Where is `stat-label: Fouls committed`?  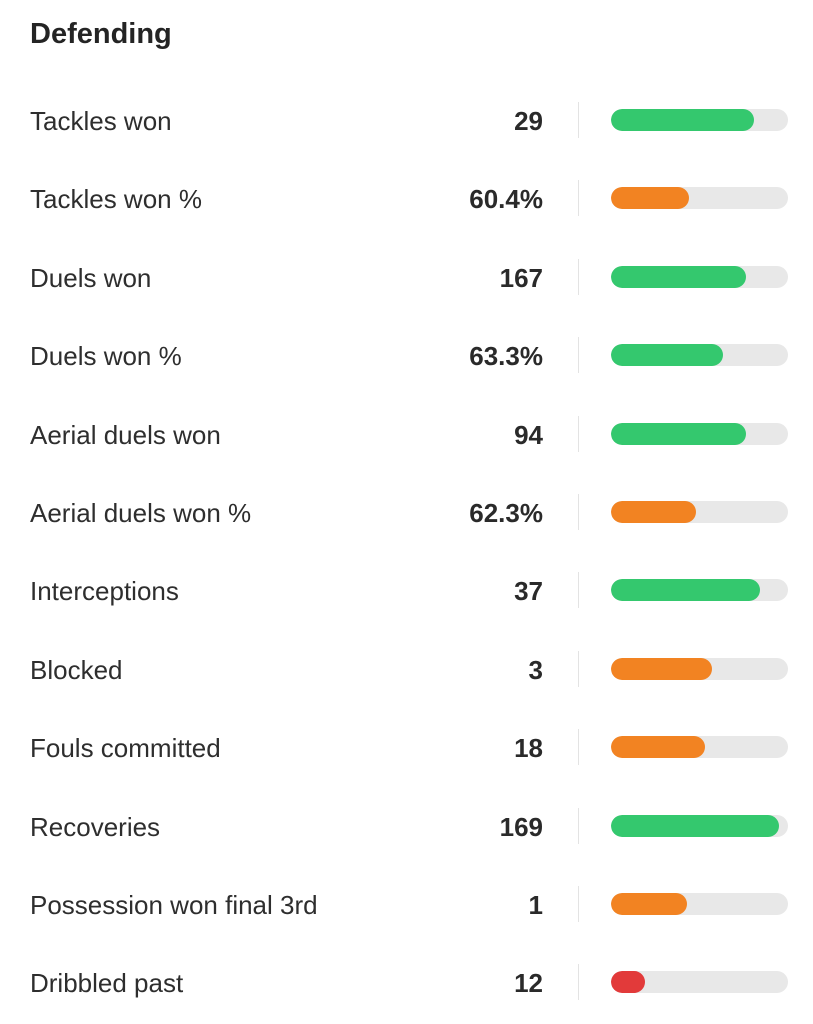
stat-label: Fouls committed is located at coordinates (125, 748).